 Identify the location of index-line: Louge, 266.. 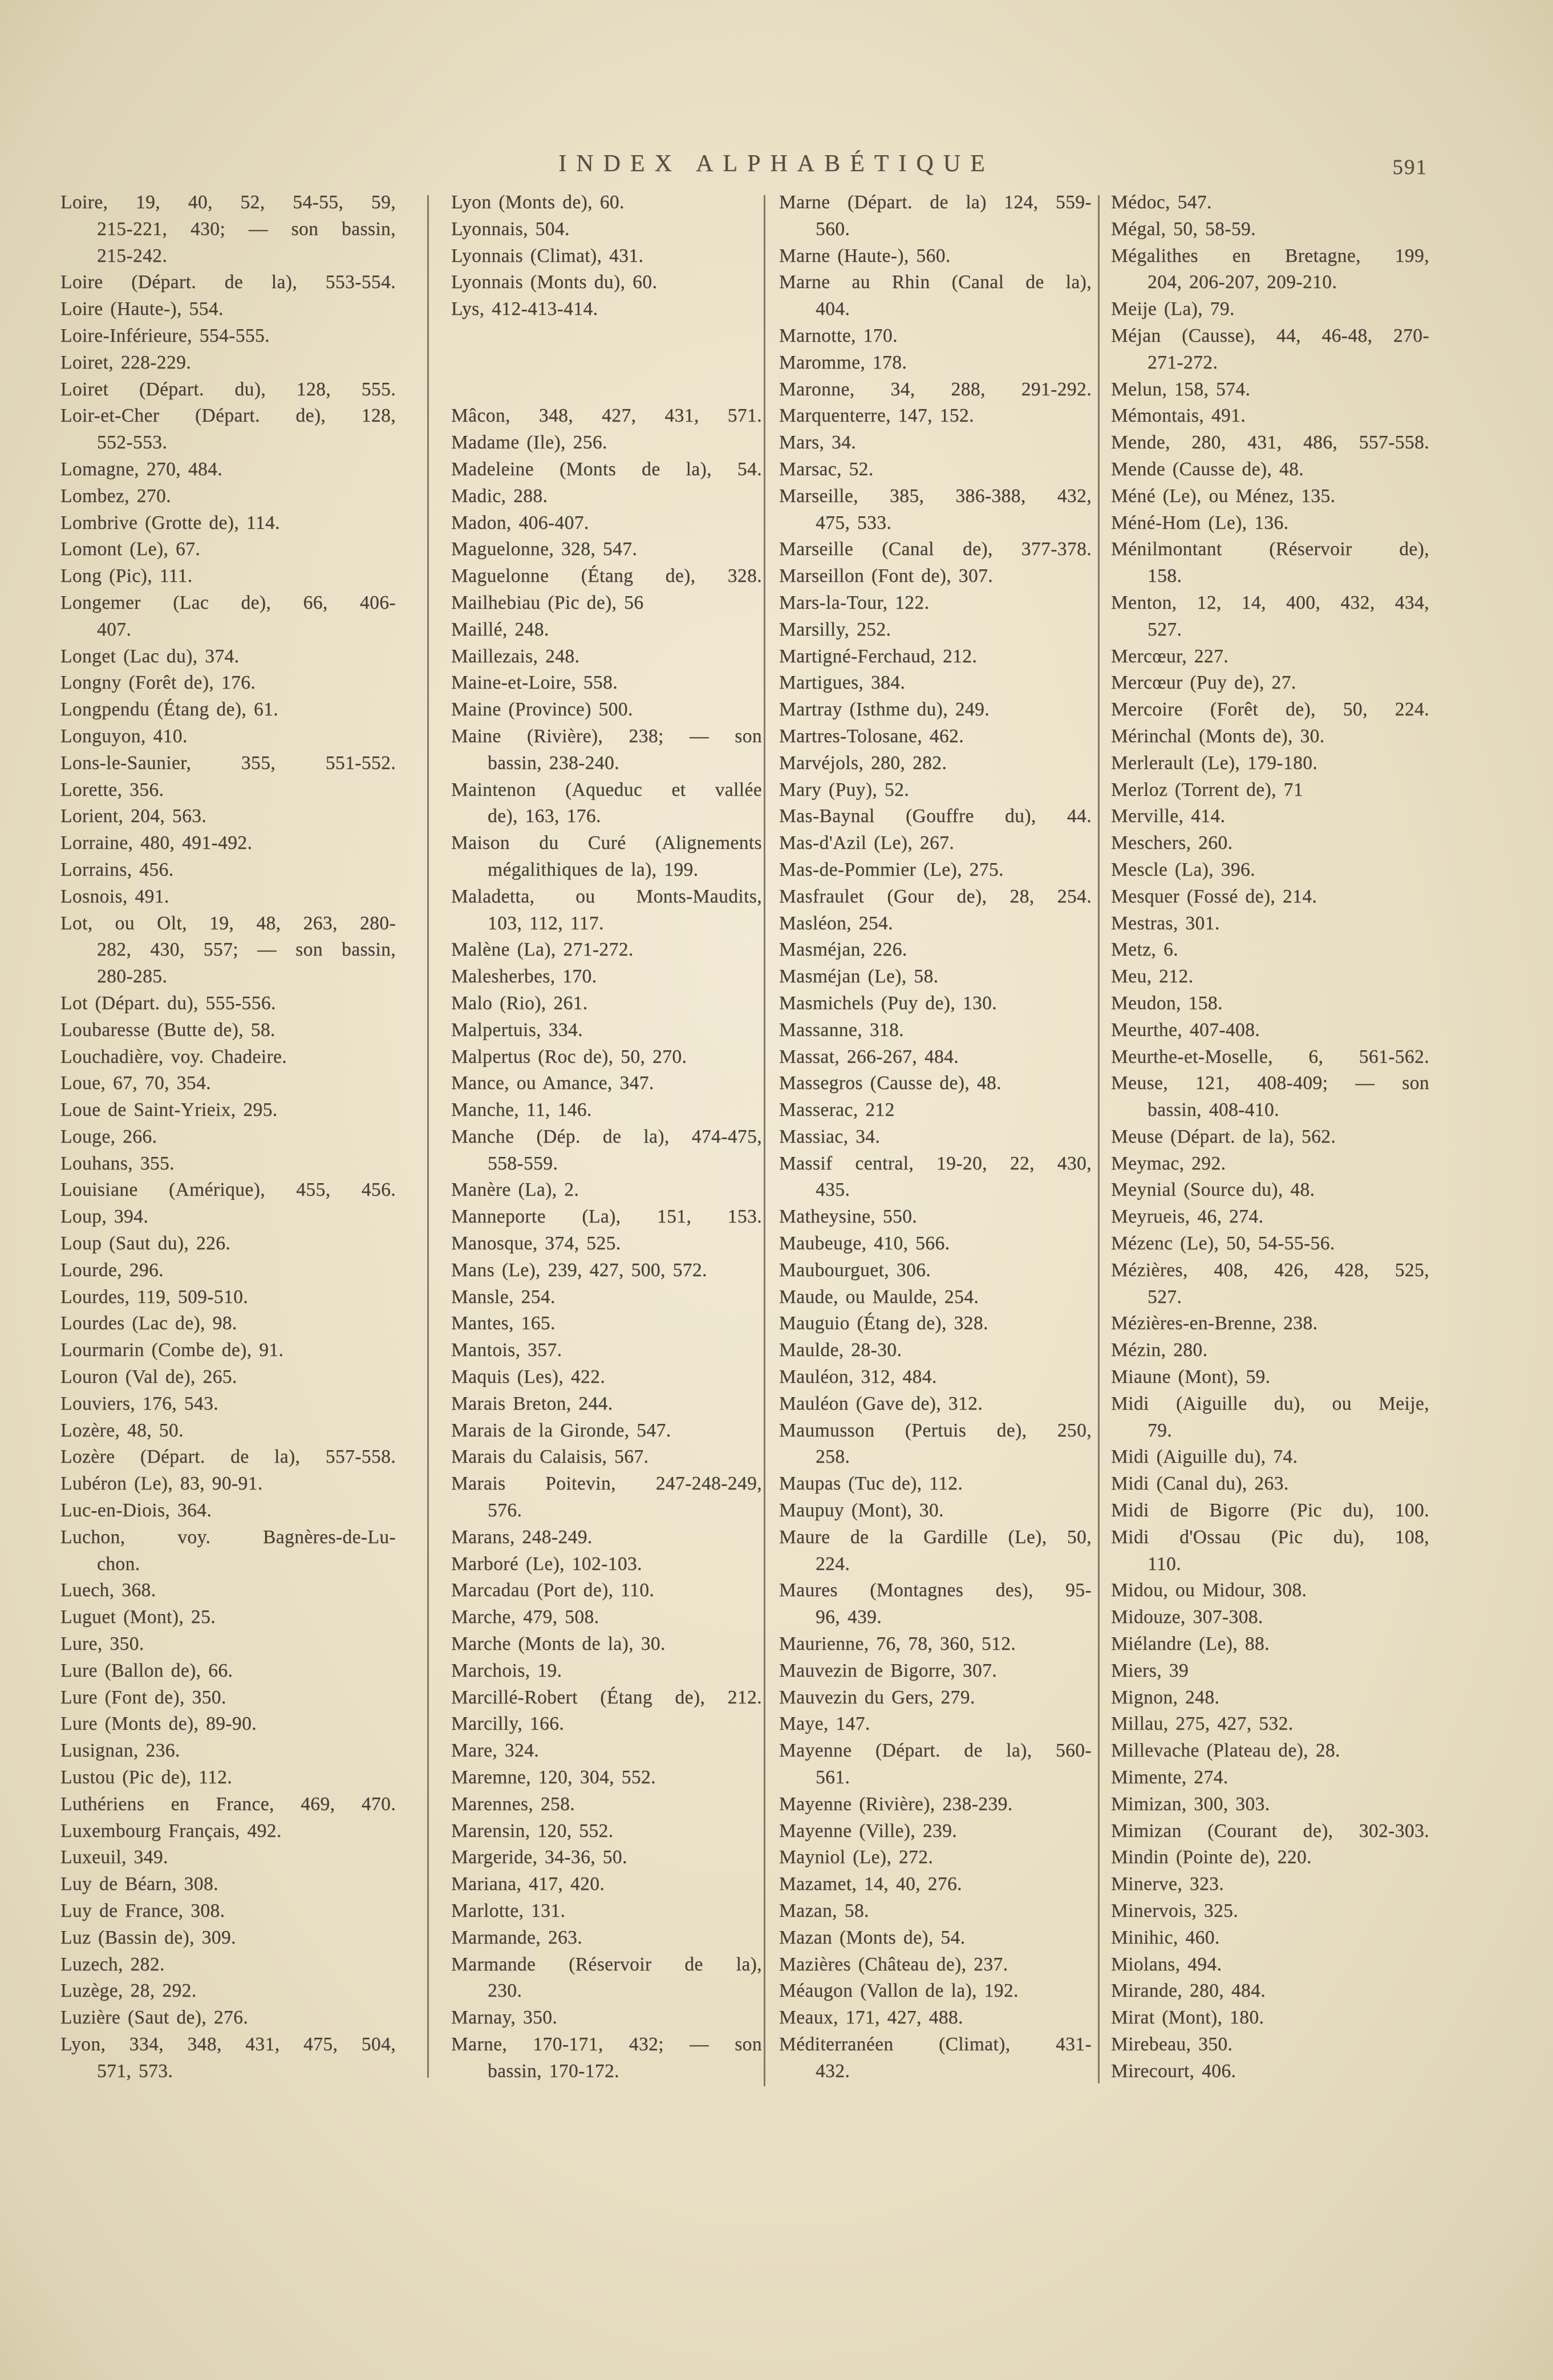
(108, 1136).